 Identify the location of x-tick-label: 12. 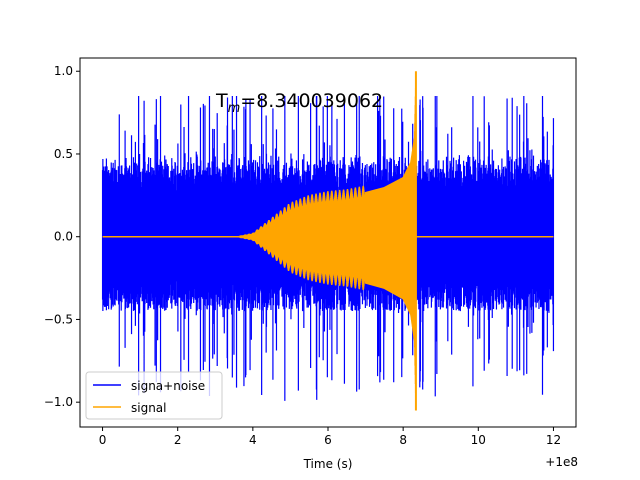
(553, 440).